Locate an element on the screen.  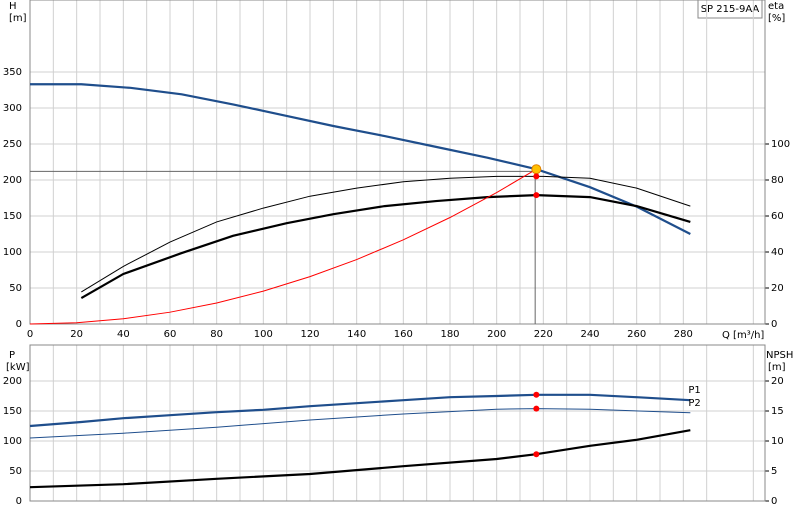
x-tick-label: 160 is located at coordinates (403, 334).